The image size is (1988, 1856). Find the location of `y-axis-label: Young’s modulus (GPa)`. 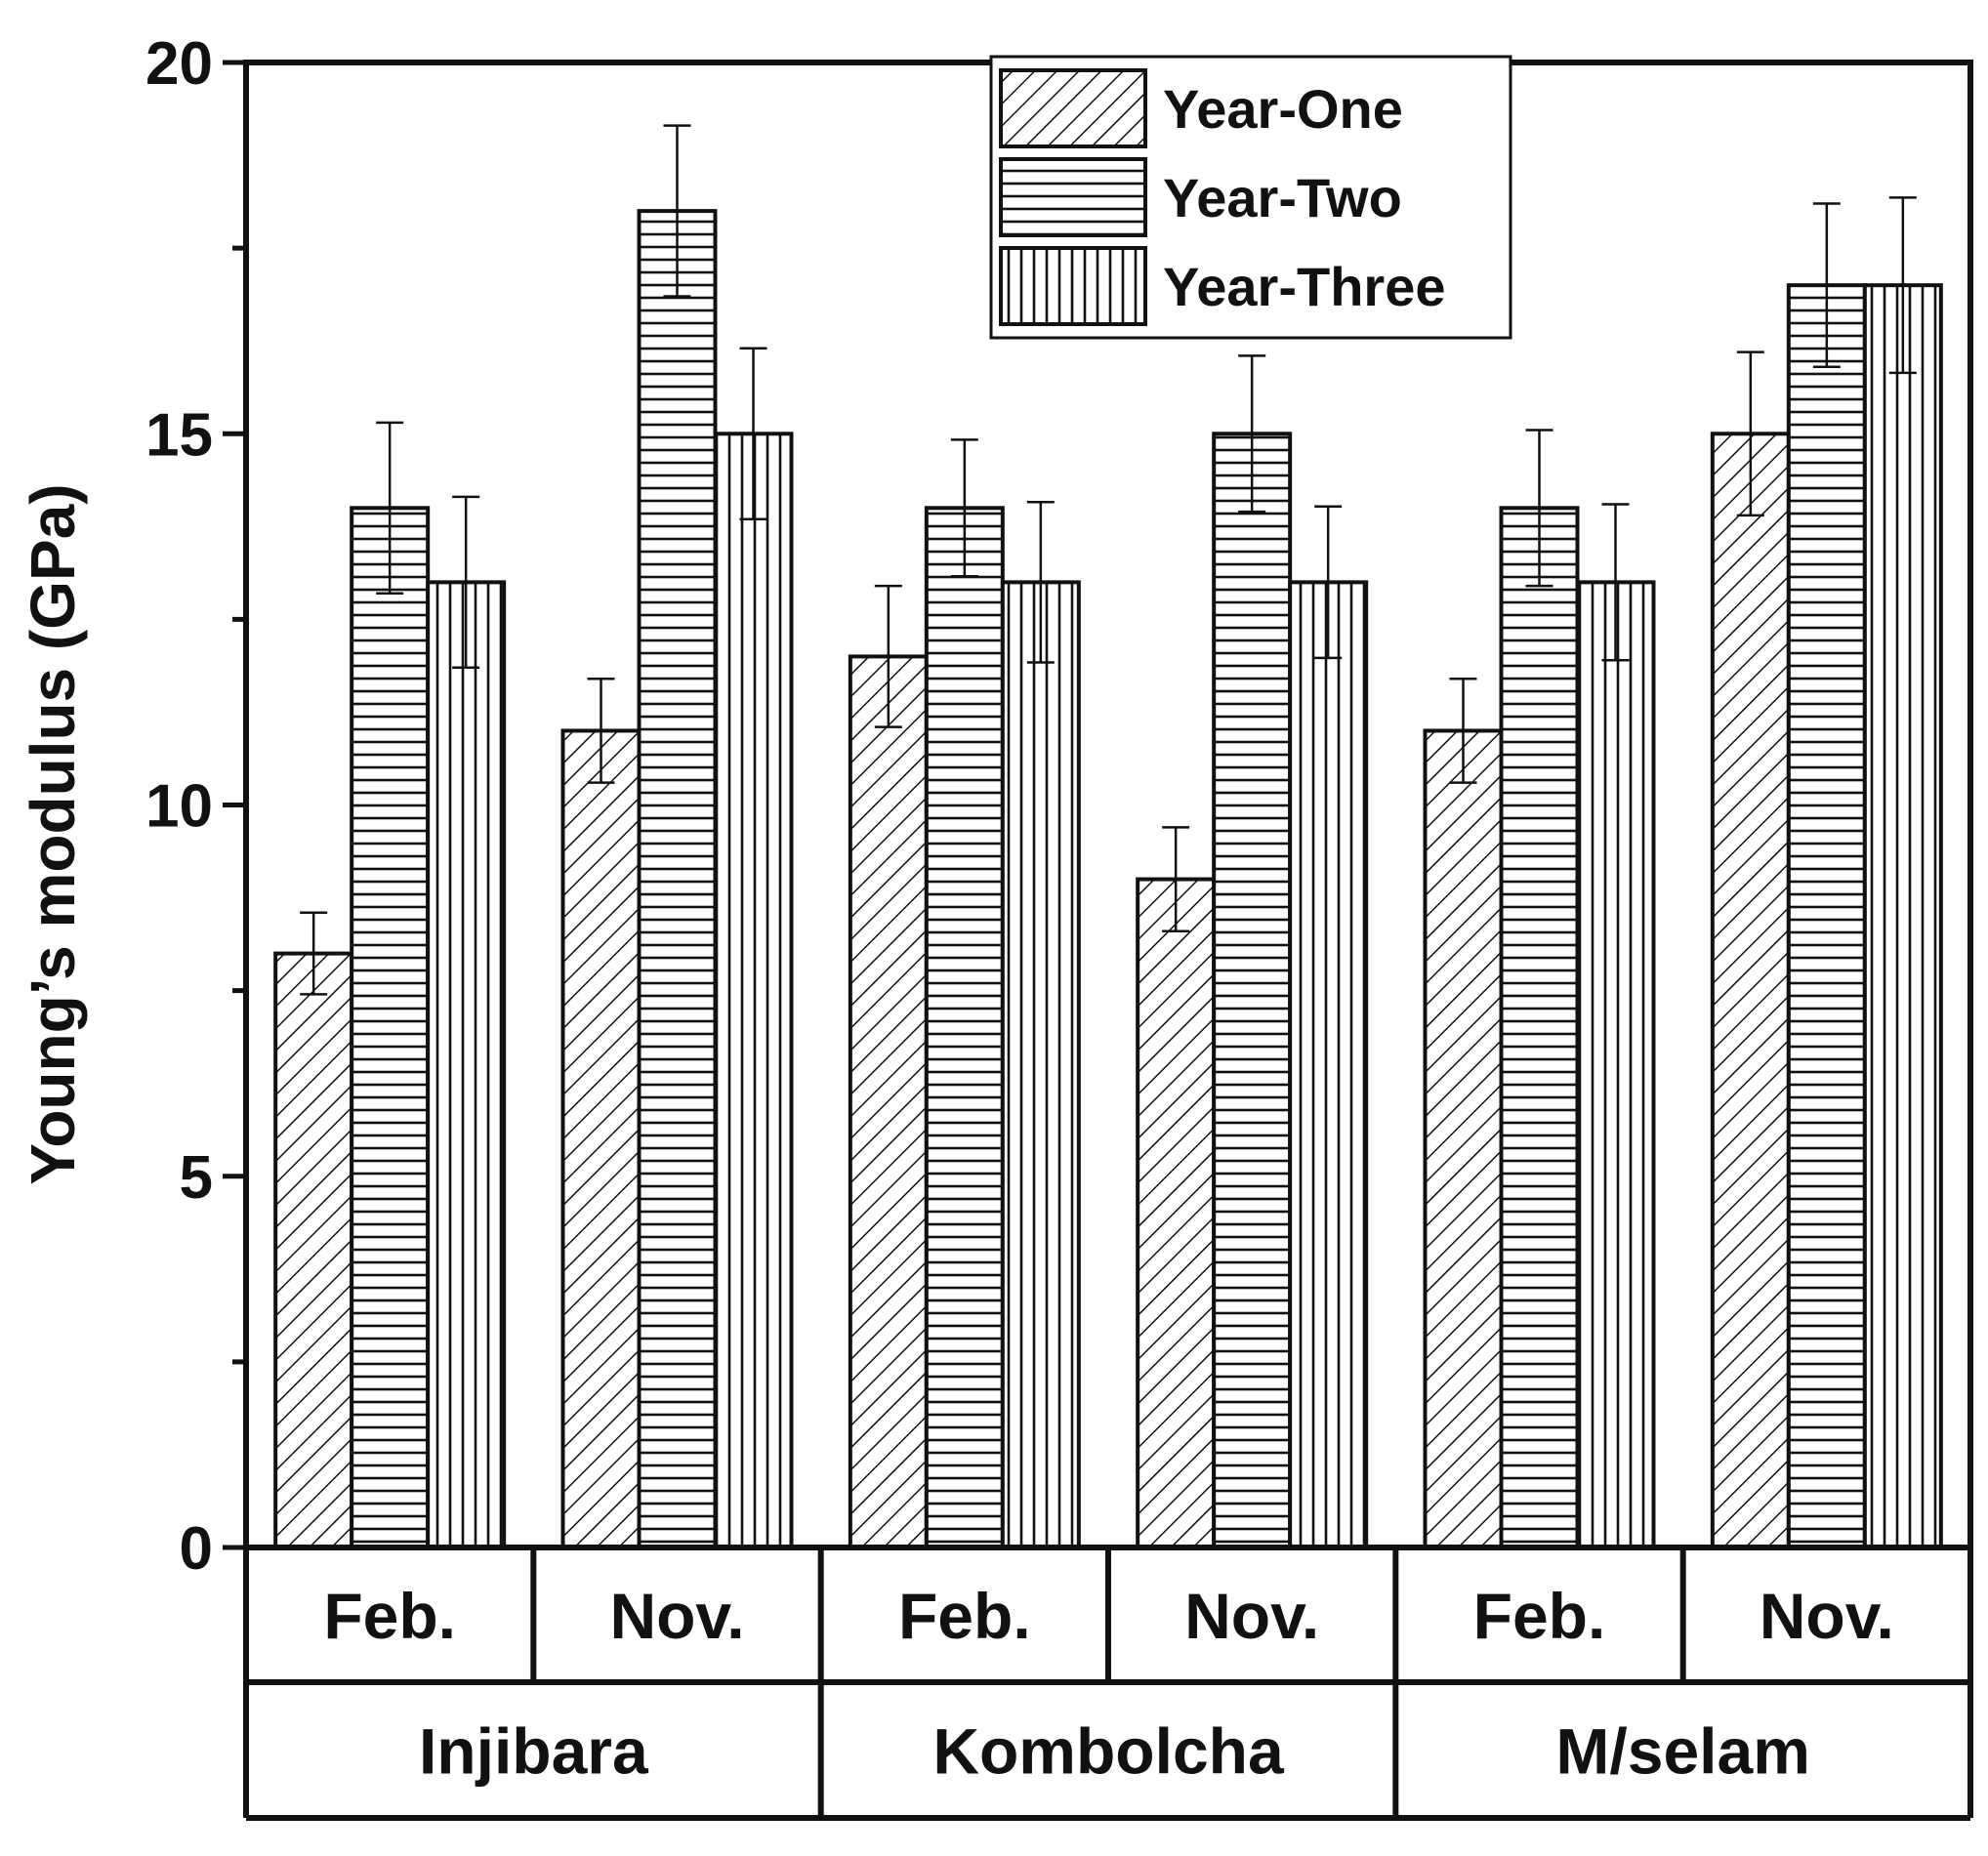

y-axis-label: Young’s modulus (GPa) is located at coordinates (53, 833).